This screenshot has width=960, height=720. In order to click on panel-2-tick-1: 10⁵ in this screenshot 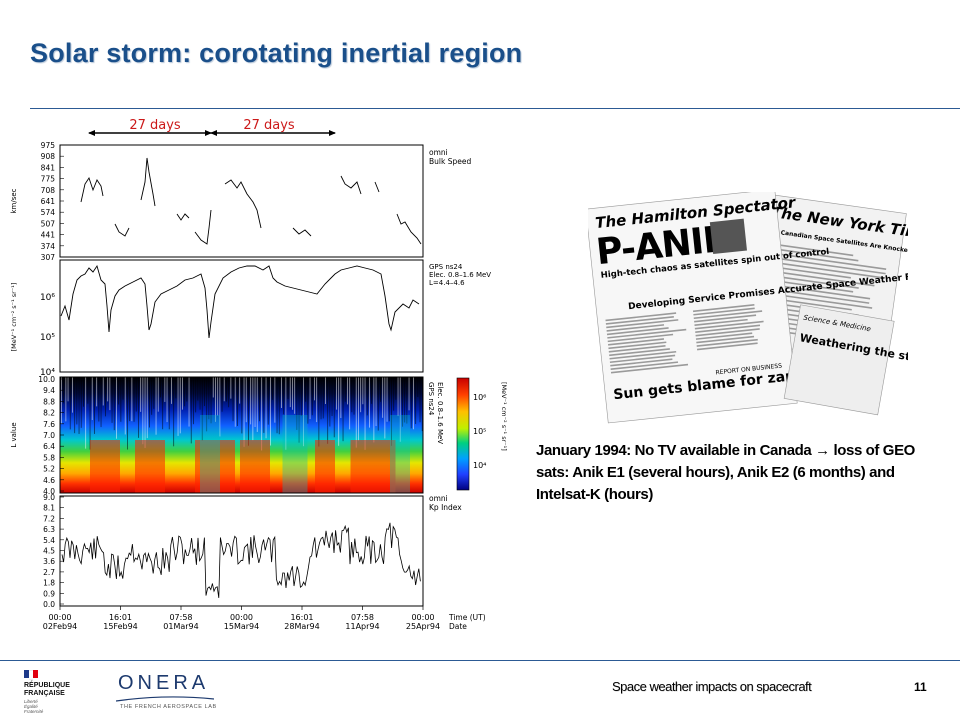, I will do `click(47, 338)`.